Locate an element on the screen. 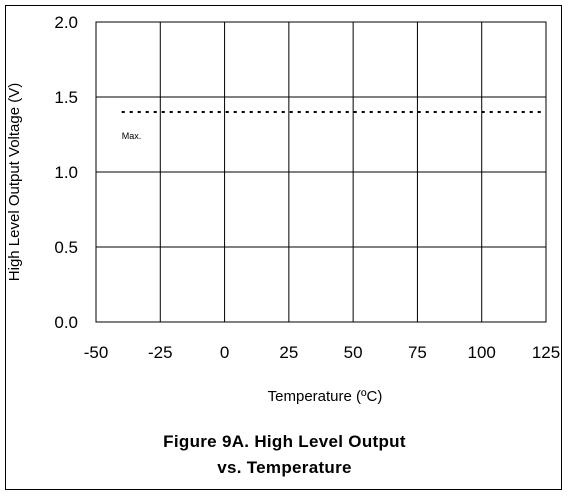 This screenshot has height=498, width=569. series-label-max: Max. is located at coordinates (132, 136).